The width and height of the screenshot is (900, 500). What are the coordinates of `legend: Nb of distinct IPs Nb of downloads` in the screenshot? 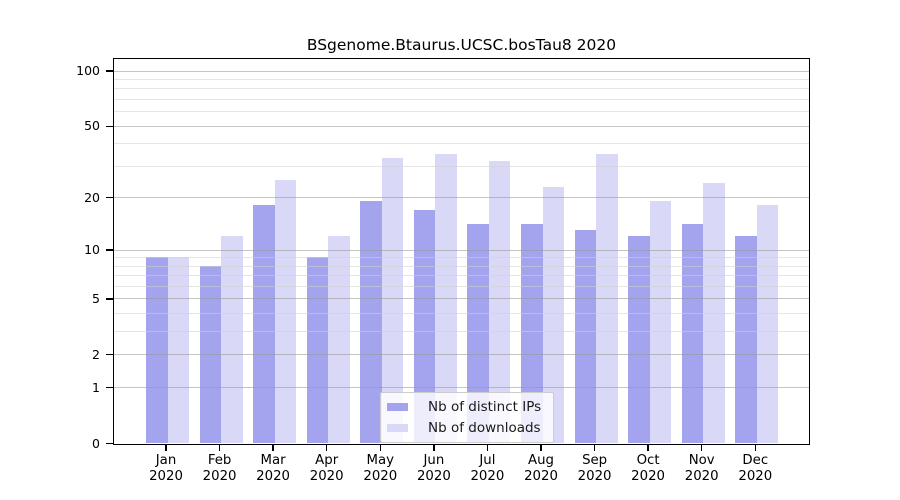 It's located at (467, 417).